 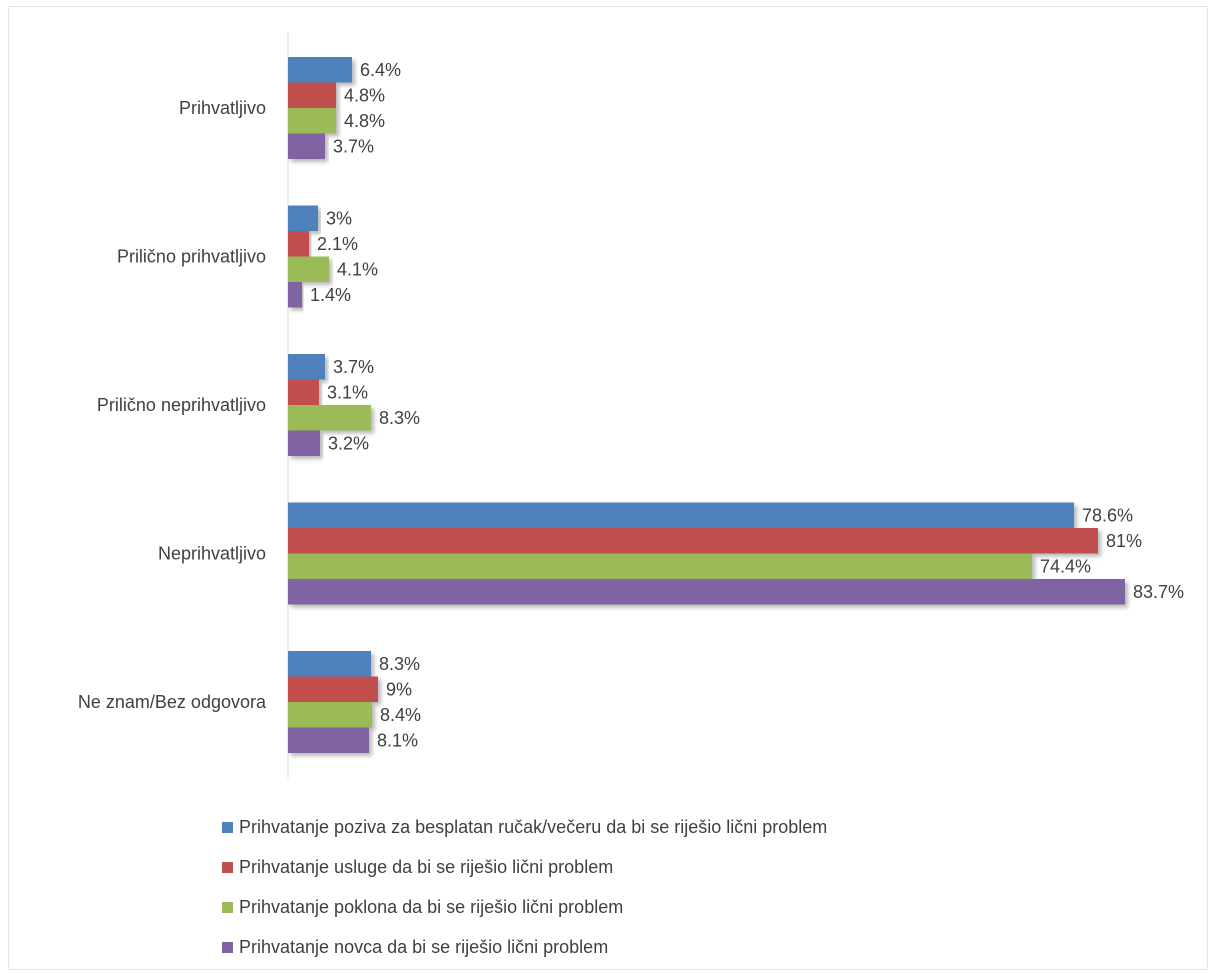 I want to click on data-label-series-2: 9%, so click(x=399, y=689).